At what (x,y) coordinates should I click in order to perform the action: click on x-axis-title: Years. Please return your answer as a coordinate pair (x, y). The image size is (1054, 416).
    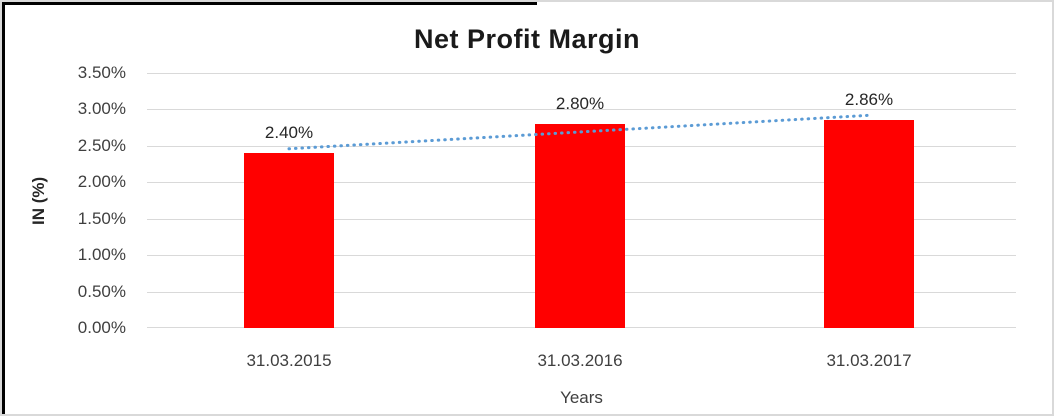
    Looking at the image, I should click on (581, 397).